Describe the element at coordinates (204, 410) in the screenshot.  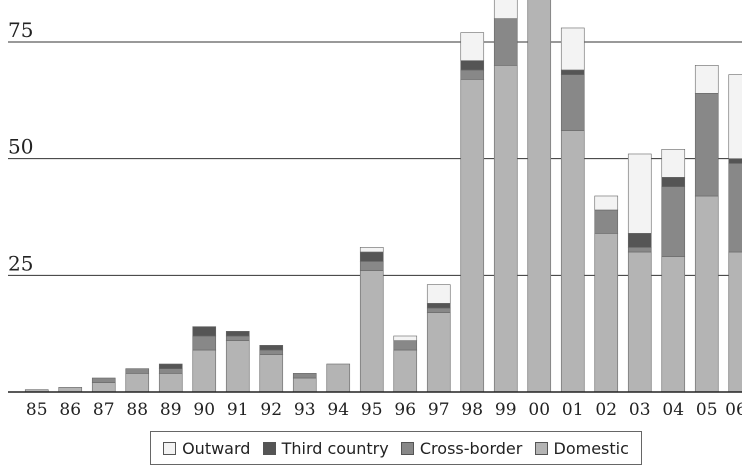
I see `x-tick-label: 90` at that location.